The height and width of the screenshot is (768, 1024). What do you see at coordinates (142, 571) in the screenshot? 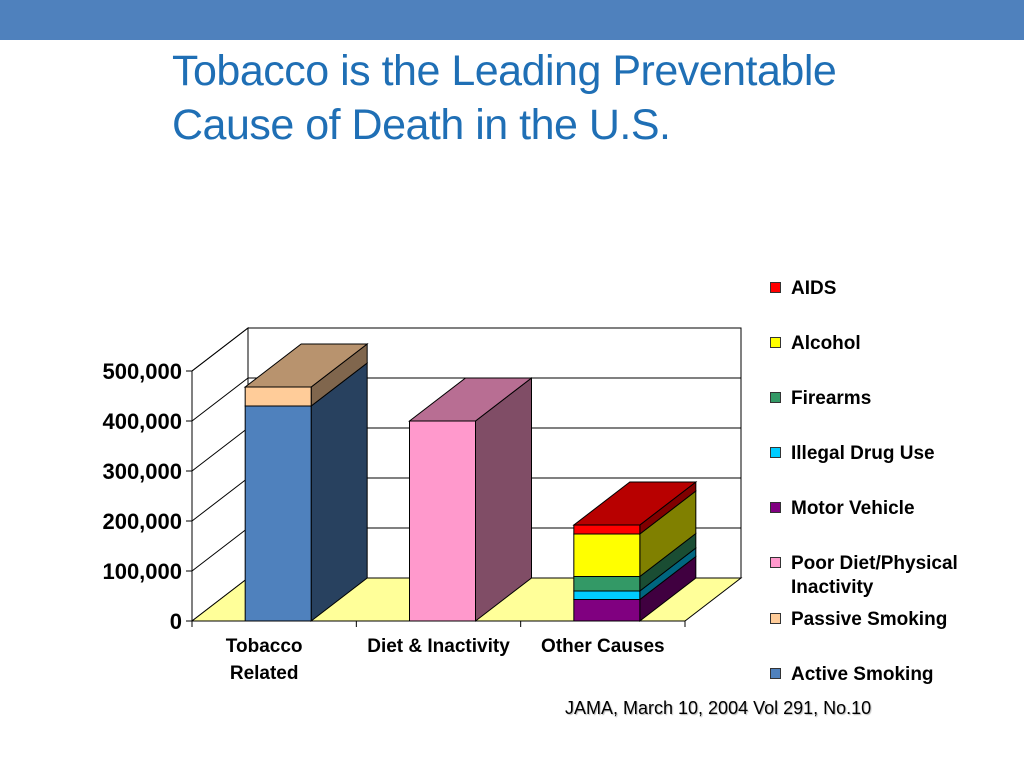
I see `y-tick-label: 100,000` at bounding box center [142, 571].